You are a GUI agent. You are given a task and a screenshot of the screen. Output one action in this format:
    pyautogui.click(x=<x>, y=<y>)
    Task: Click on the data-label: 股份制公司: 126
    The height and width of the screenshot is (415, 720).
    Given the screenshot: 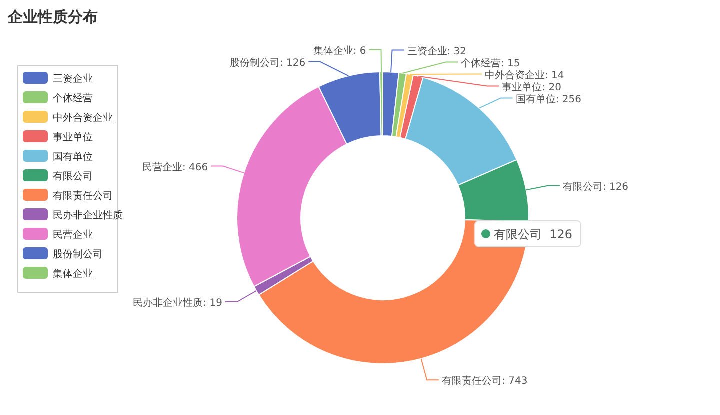 What is the action you would take?
    pyautogui.click(x=268, y=63)
    